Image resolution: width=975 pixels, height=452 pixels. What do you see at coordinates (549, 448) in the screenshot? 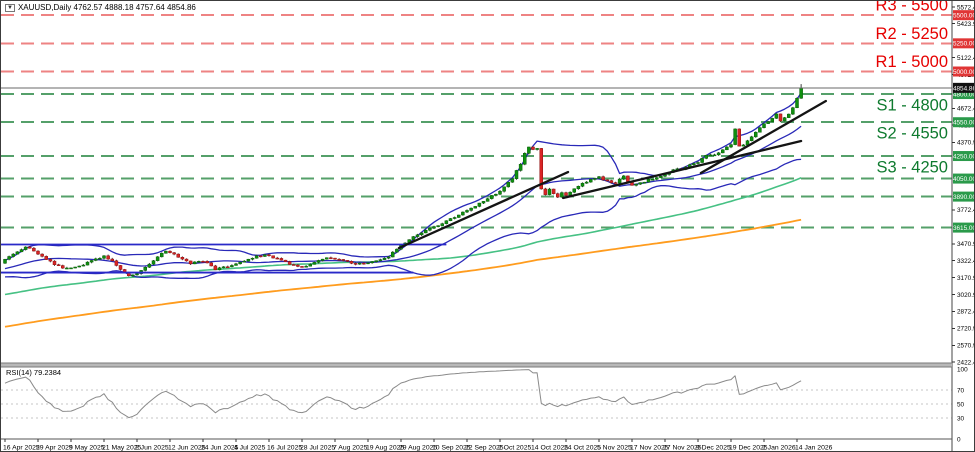
I see `time-tick-label: 14 Oct 2025` at bounding box center [549, 448].